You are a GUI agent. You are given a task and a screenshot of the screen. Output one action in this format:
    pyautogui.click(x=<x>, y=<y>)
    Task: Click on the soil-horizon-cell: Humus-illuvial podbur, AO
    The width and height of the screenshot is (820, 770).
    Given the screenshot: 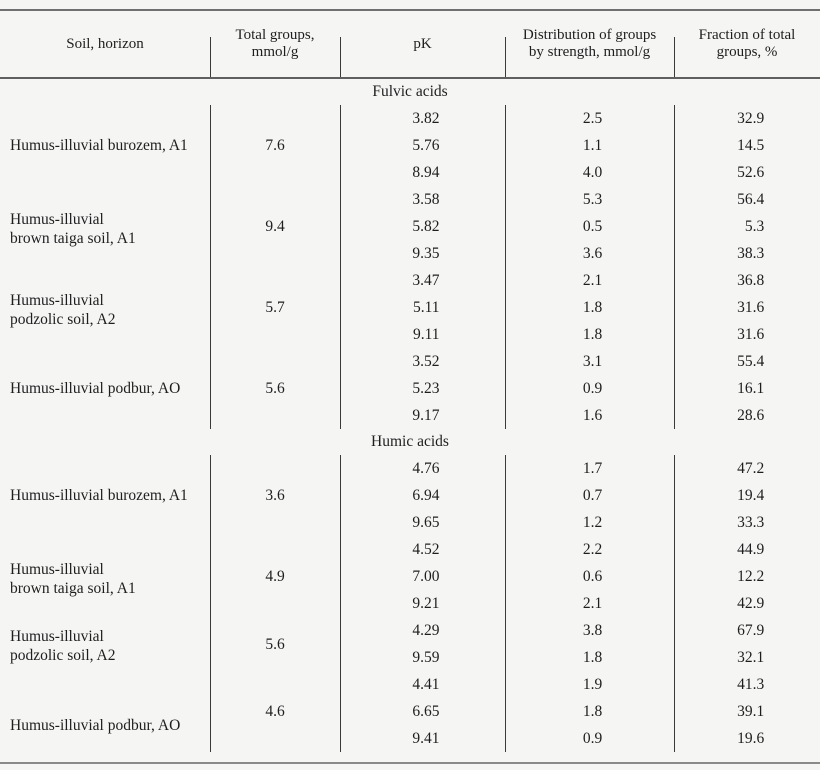 What is the action you would take?
    pyautogui.click(x=105, y=711)
    